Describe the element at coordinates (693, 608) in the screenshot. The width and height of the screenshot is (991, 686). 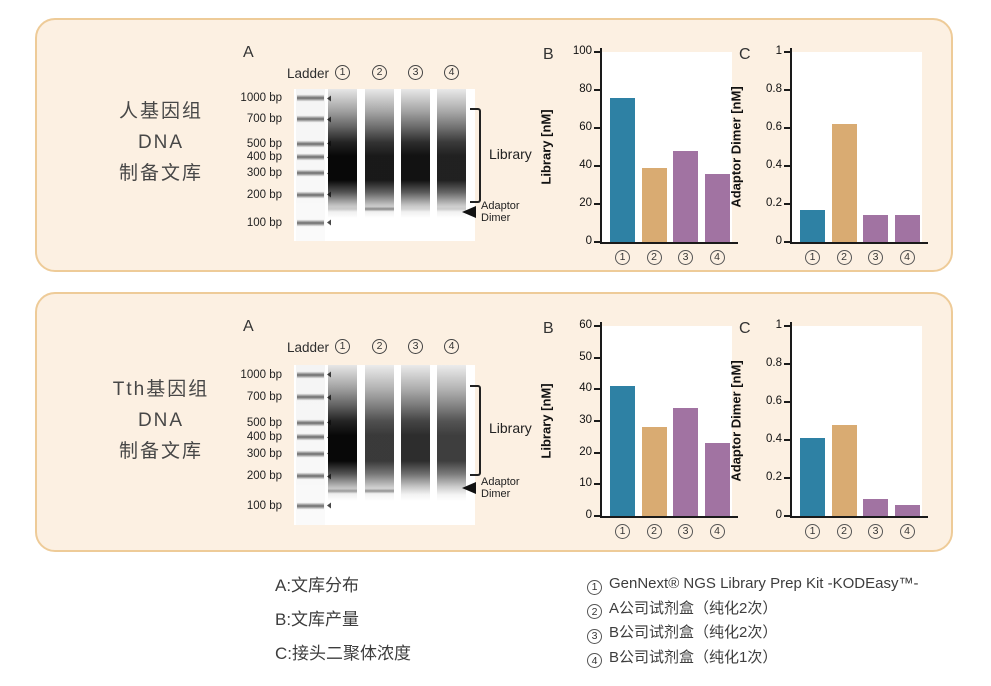
I see `legend-kit-text: A公司试剂盒（纯化2次）` at that location.